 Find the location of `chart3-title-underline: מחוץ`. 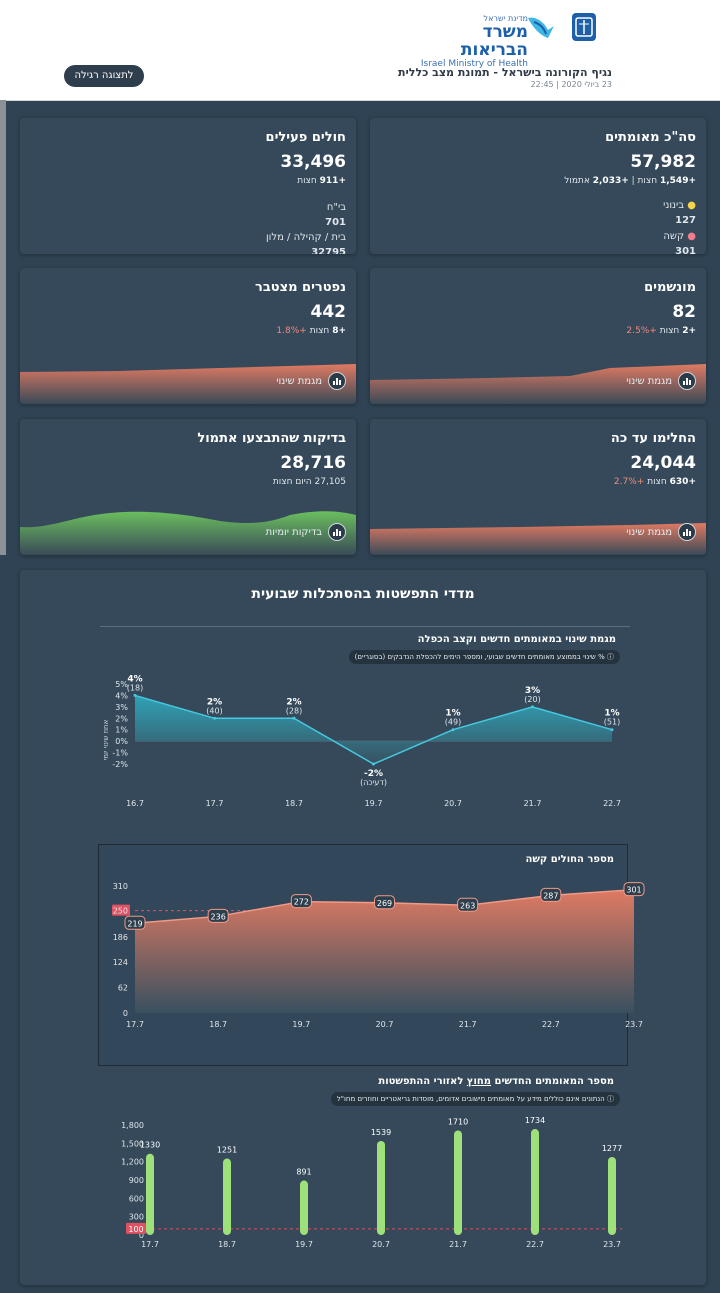

chart3-title-underline: מחוץ is located at coordinates (479, 1081).